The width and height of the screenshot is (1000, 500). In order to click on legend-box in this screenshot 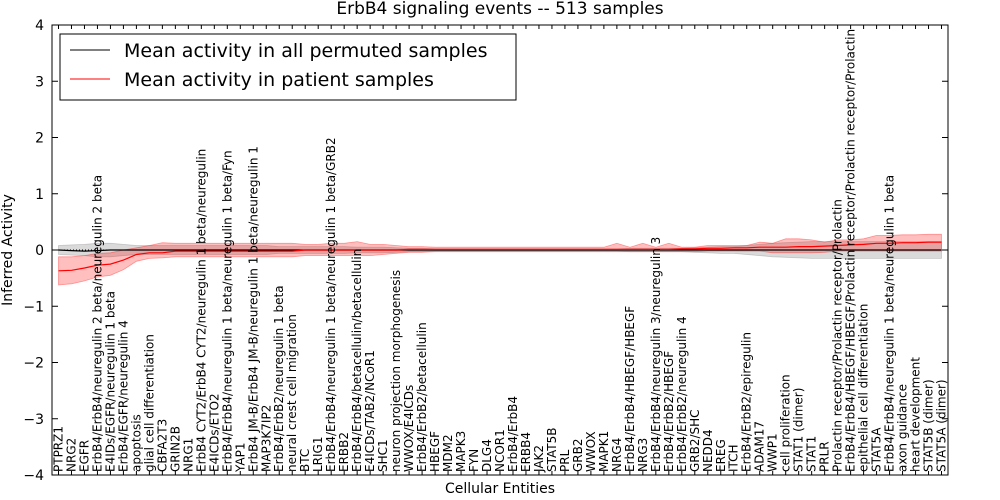, I will do `click(288, 67)`.